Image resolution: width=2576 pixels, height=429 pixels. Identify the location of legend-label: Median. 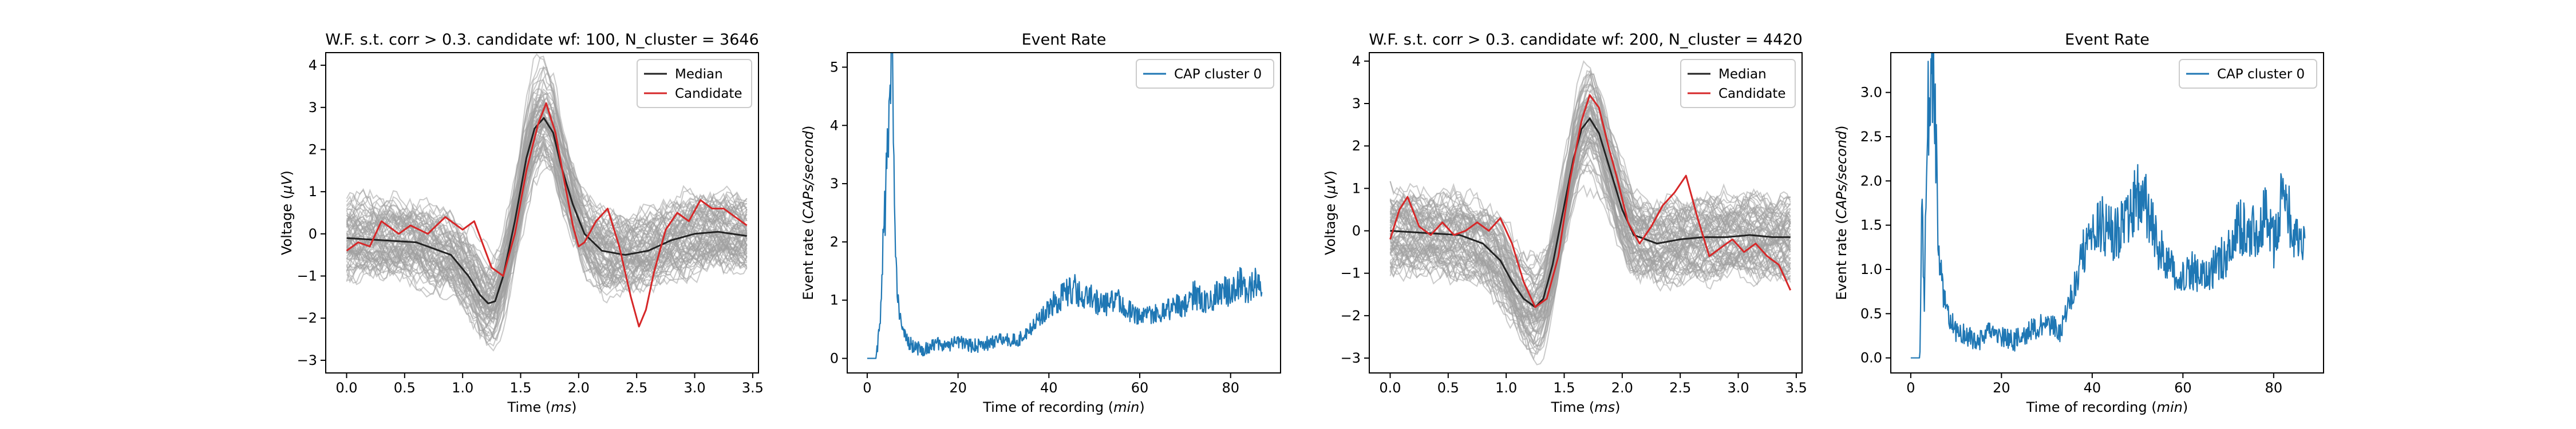
(1742, 74).